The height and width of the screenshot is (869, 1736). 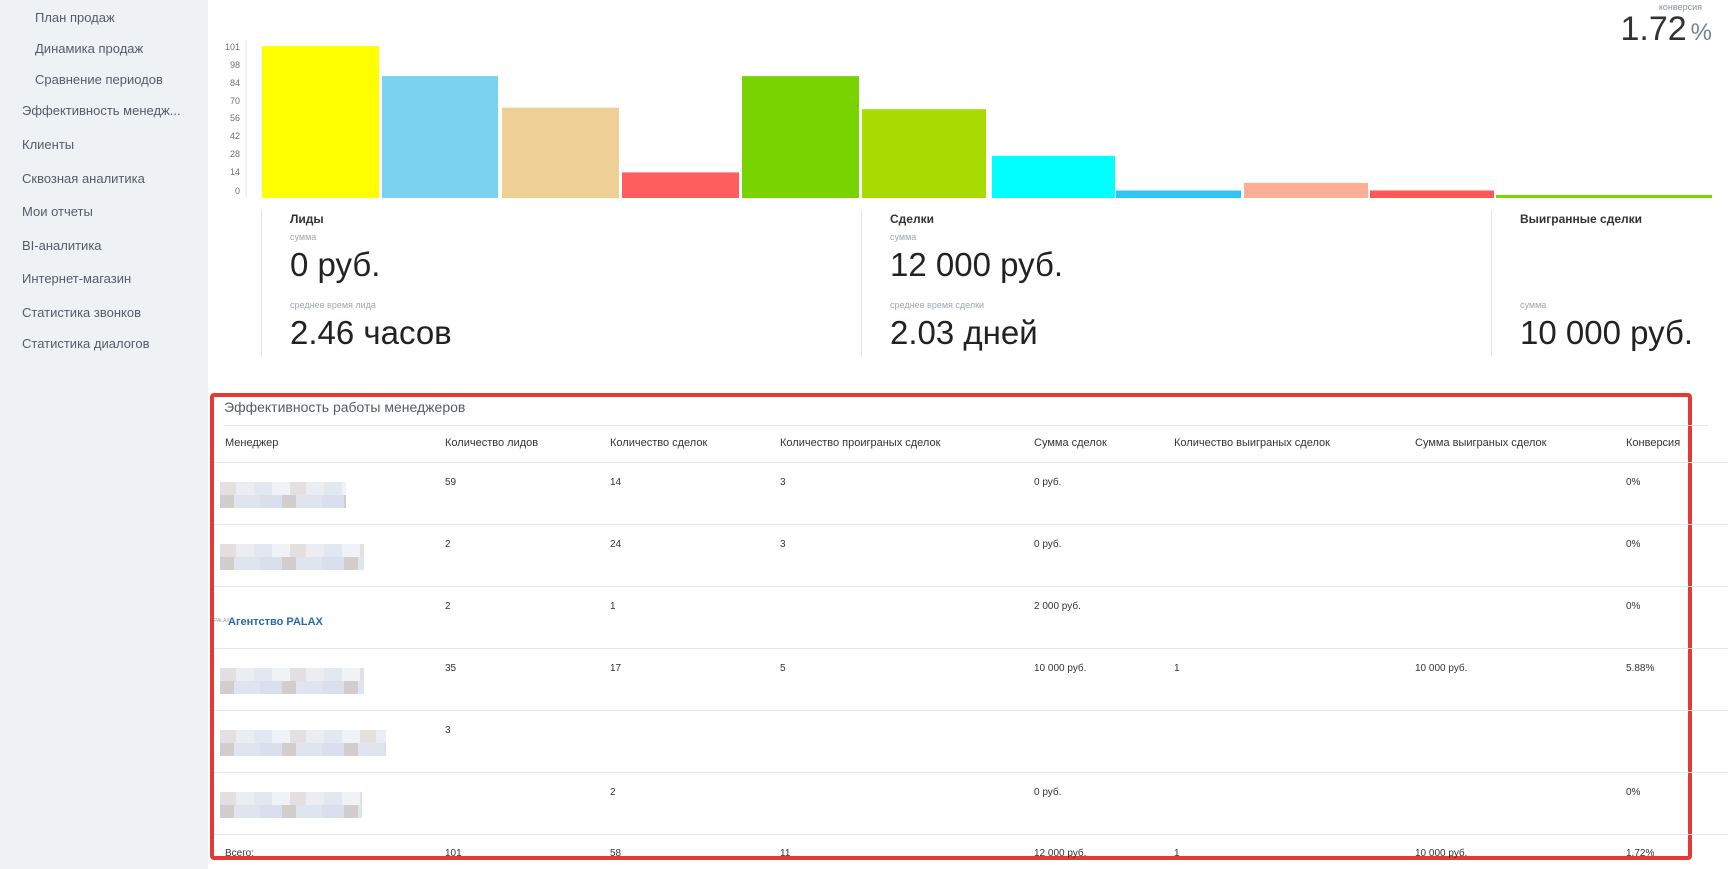 I want to click on conversion-number: 1.72, so click(x=1653, y=29).